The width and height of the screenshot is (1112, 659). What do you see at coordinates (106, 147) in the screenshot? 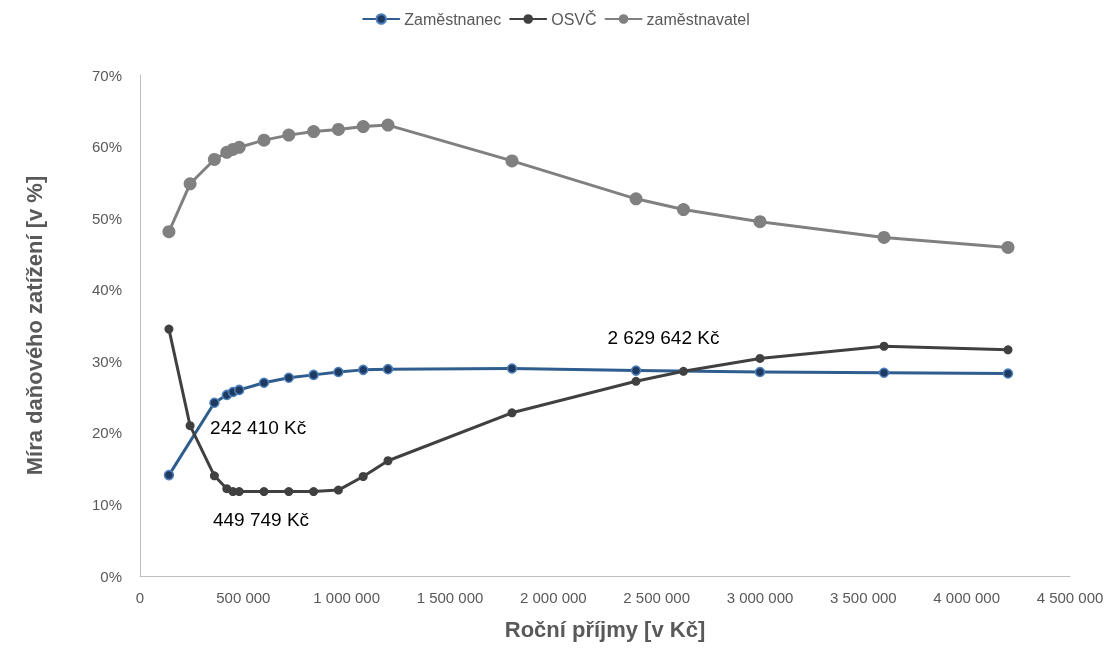
I see `y-tick-label: 60%` at bounding box center [106, 147].